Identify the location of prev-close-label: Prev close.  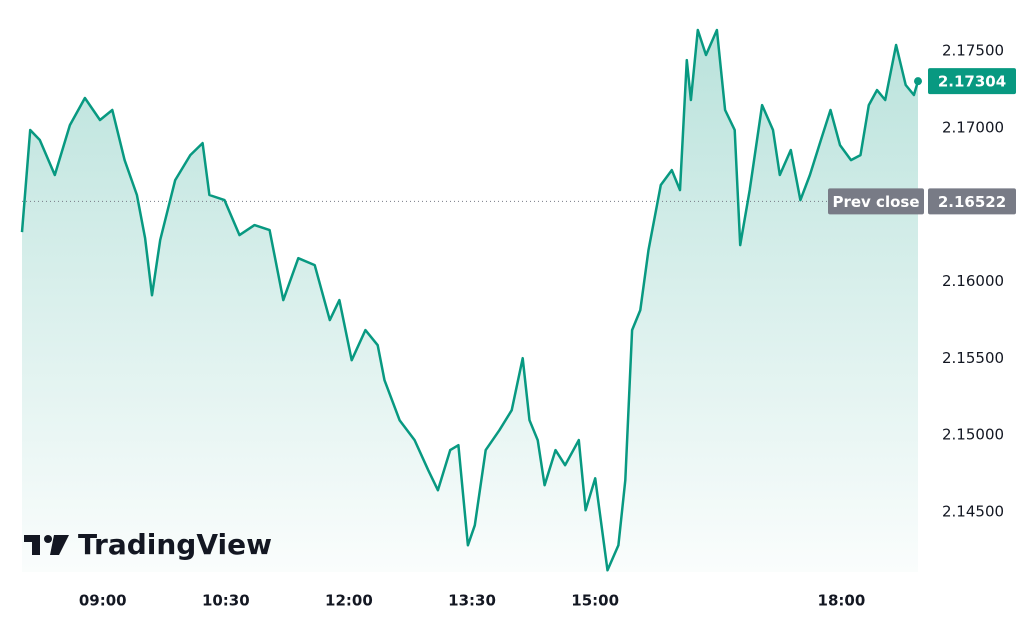
(875, 202).